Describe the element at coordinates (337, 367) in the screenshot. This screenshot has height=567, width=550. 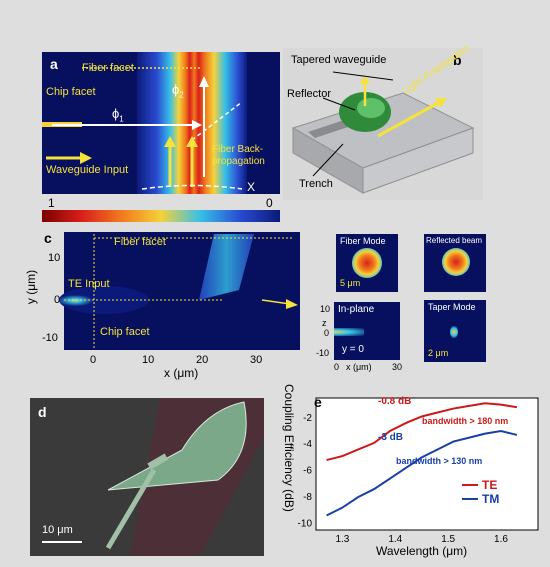
I see `inplane-x-tick-0: 0` at that location.